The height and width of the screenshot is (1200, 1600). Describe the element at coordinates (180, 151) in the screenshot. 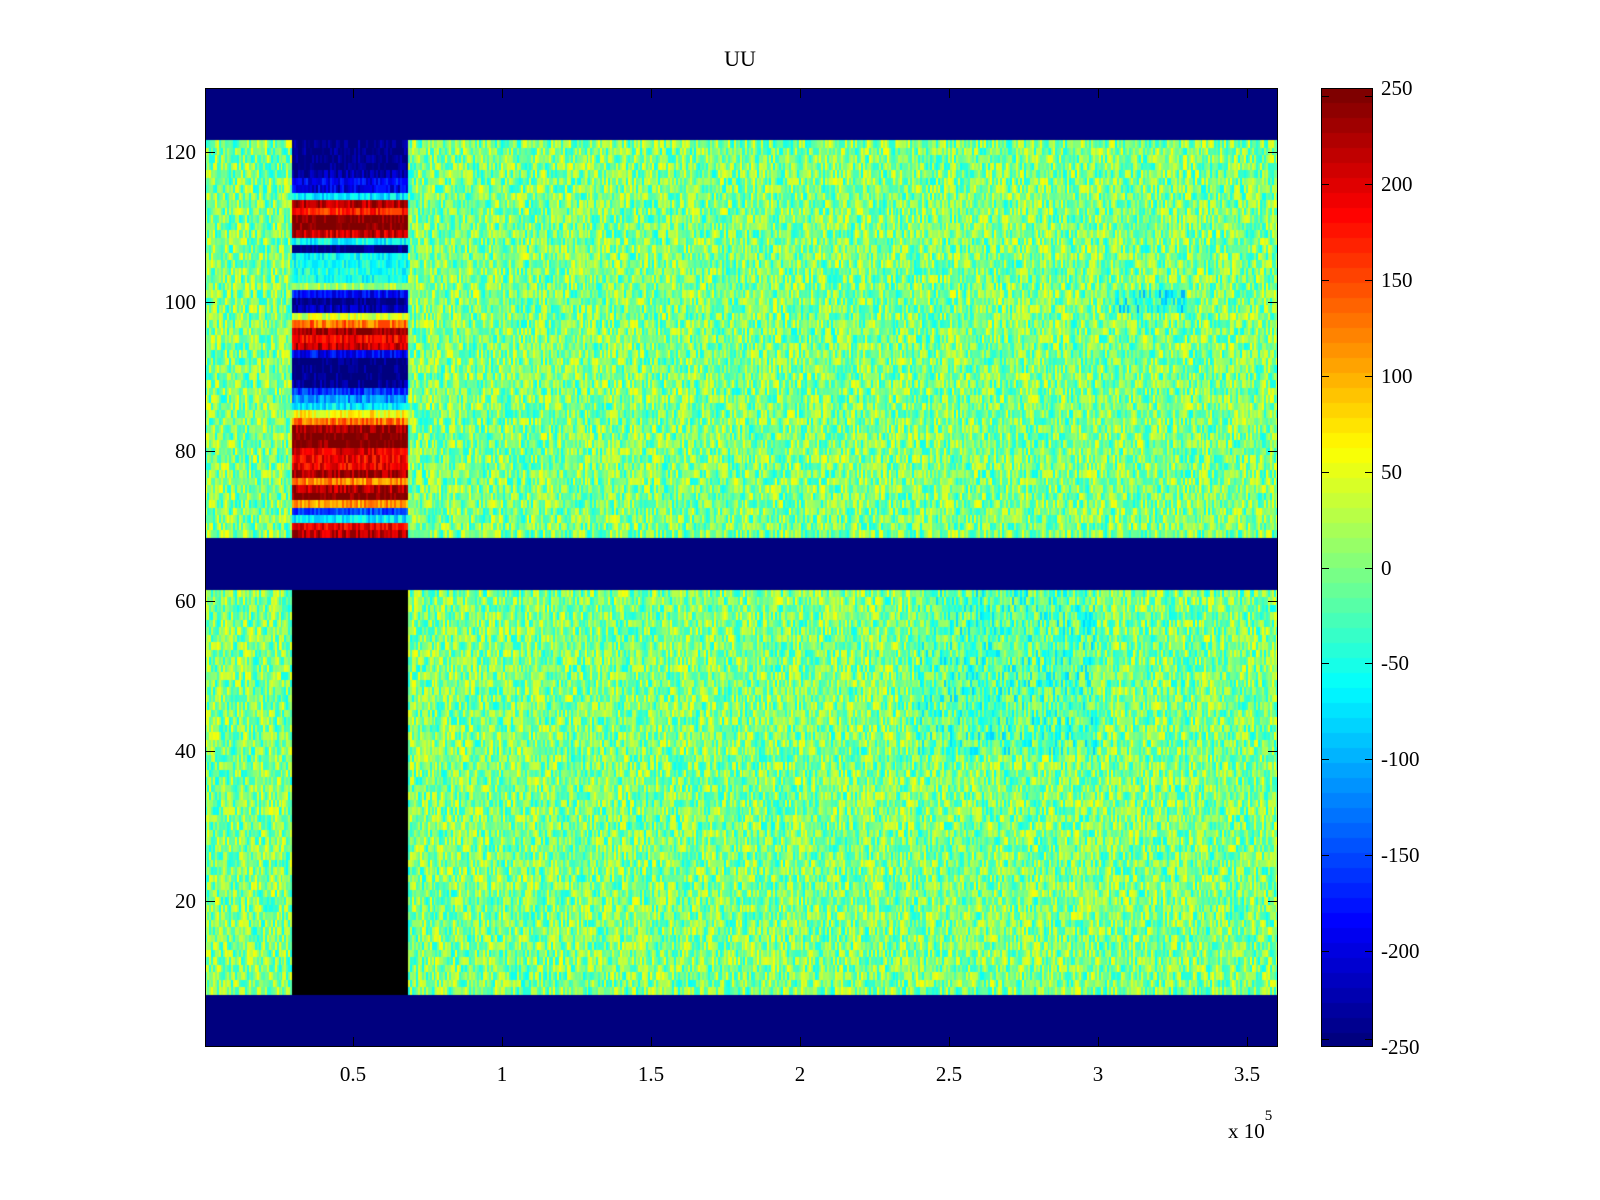

I see `y-tick-label: 120` at that location.